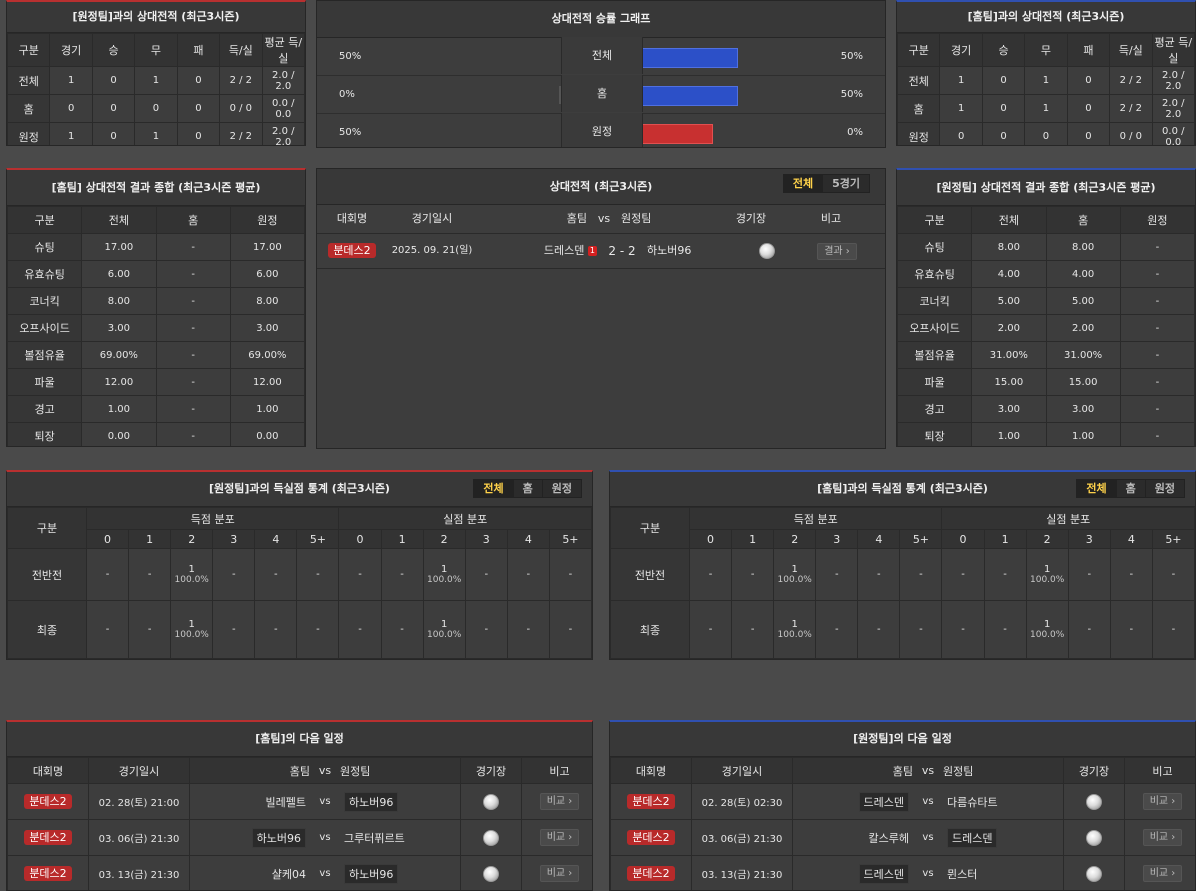 This screenshot has height=891, width=1196. Describe the element at coordinates (1131, 539) in the screenshot. I see `bucket-header: 4` at that location.